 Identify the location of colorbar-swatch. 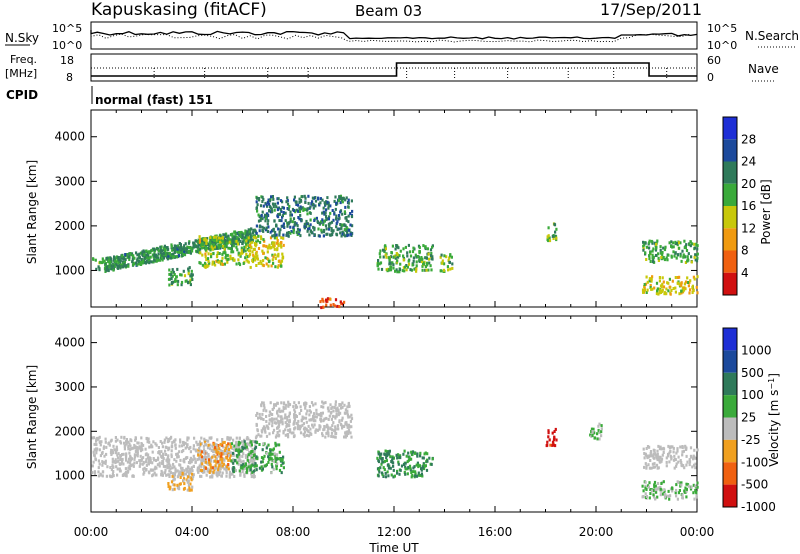
(730, 261).